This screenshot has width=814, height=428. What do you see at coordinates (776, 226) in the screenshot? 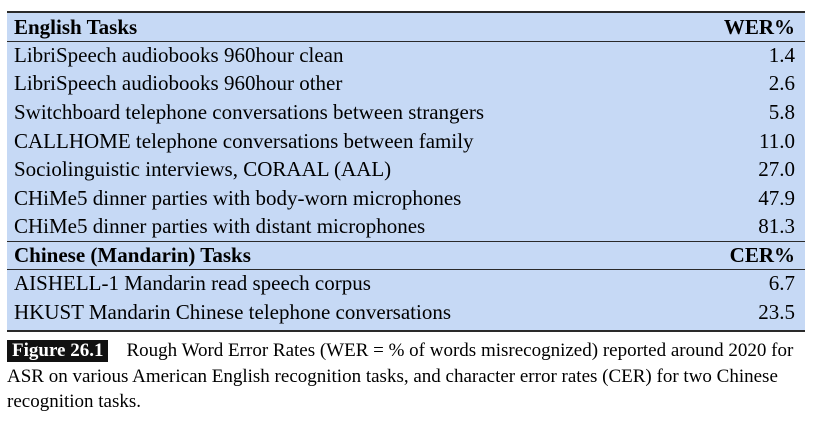
I see `error-rate: 81.3` at bounding box center [776, 226].